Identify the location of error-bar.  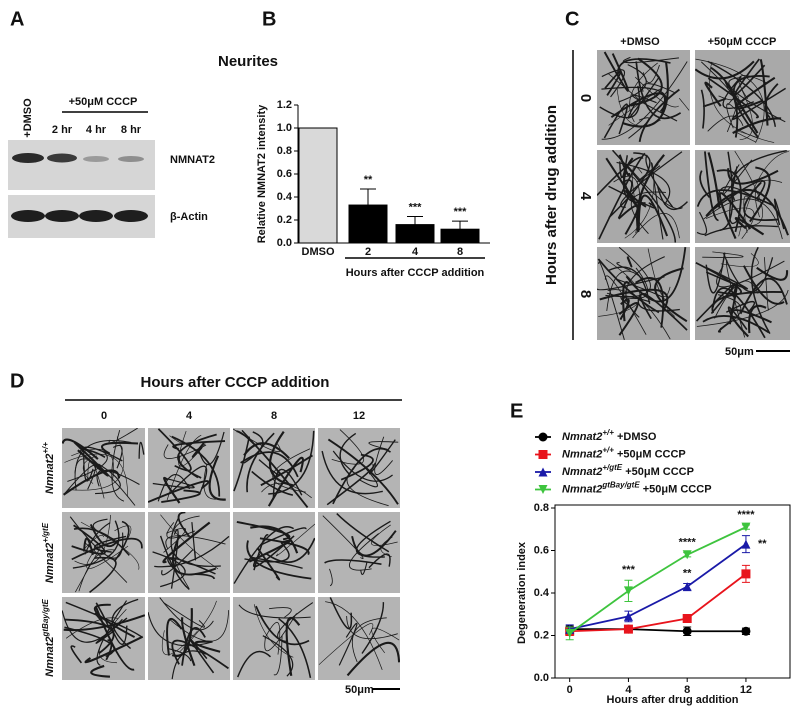
(460, 225).